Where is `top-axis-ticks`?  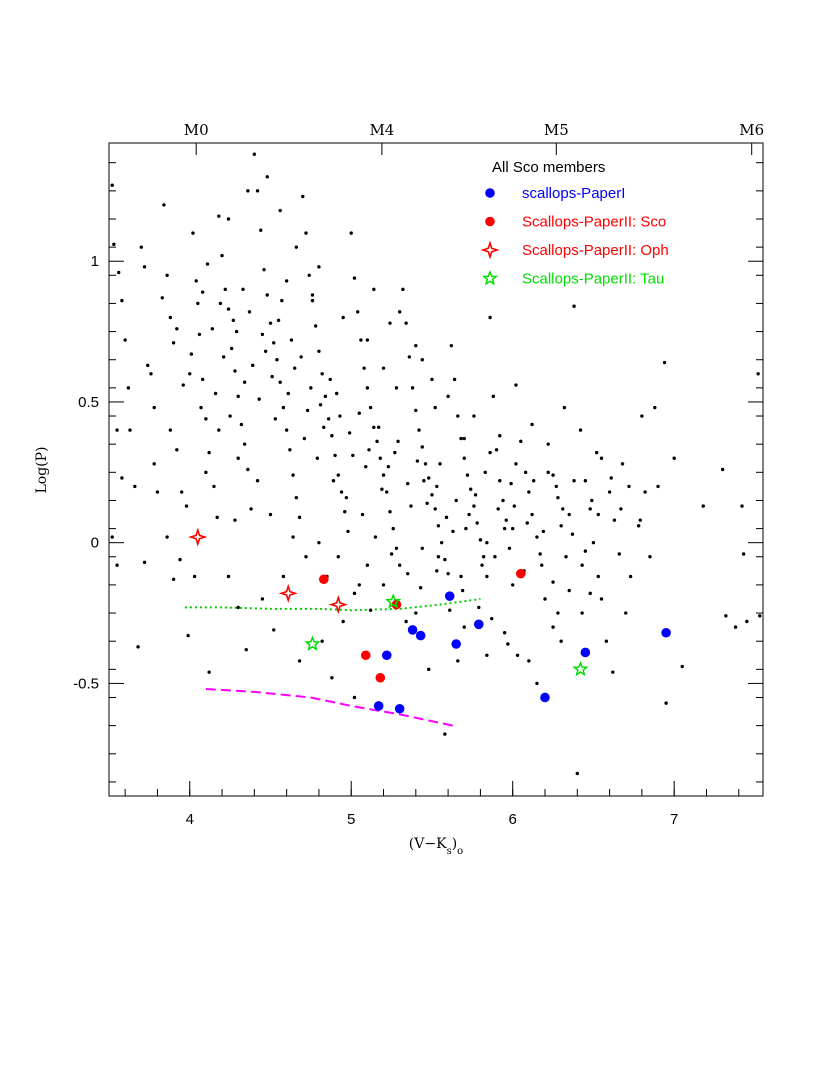
top-axis-ticks is located at coordinates (474, 149).